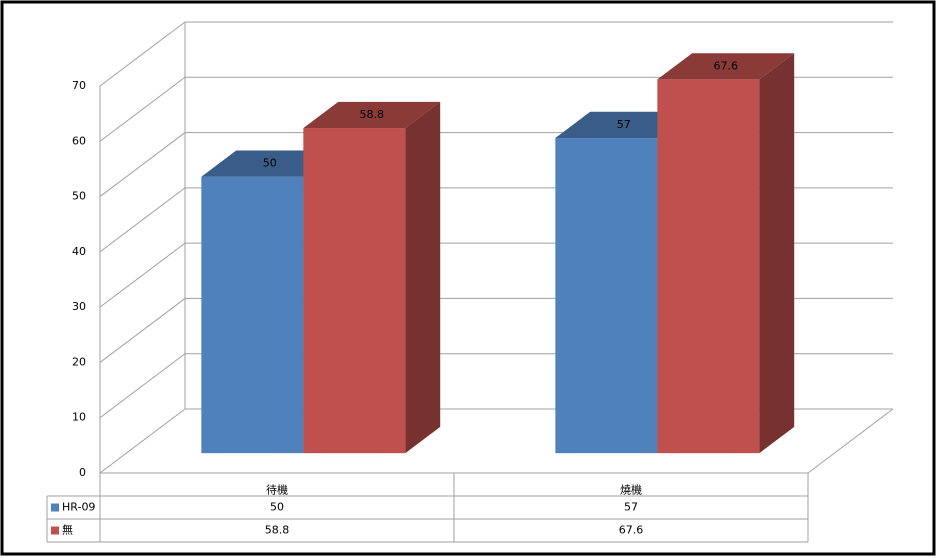 The width and height of the screenshot is (936, 558). I want to click on table-value: 58.8, so click(277, 530).